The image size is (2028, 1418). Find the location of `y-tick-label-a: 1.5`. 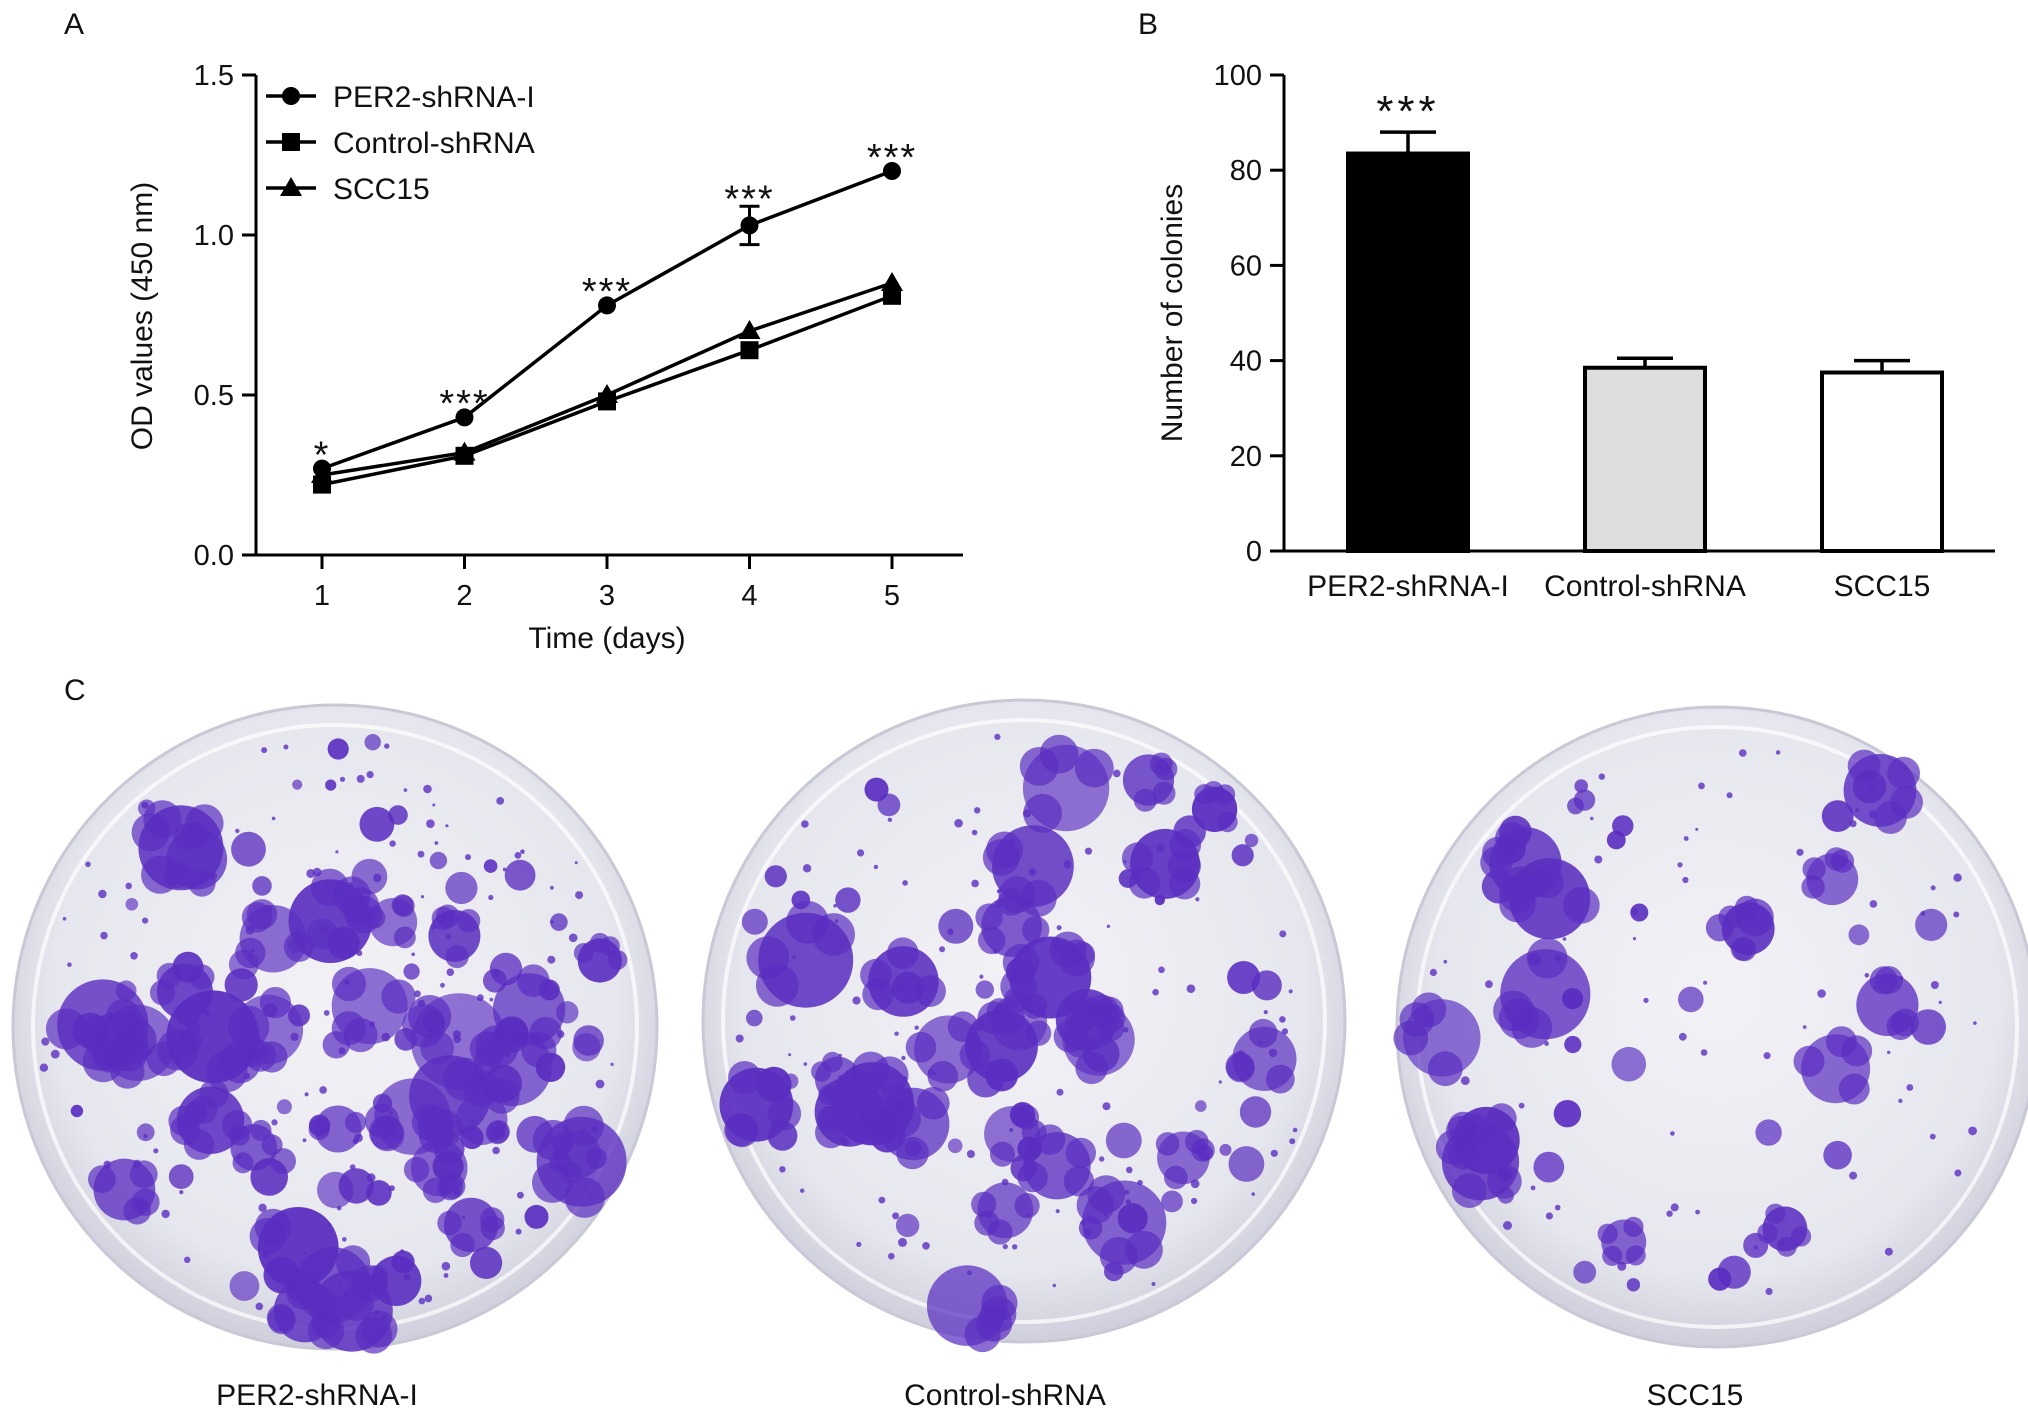

y-tick-label-a: 1.5 is located at coordinates (214, 76).